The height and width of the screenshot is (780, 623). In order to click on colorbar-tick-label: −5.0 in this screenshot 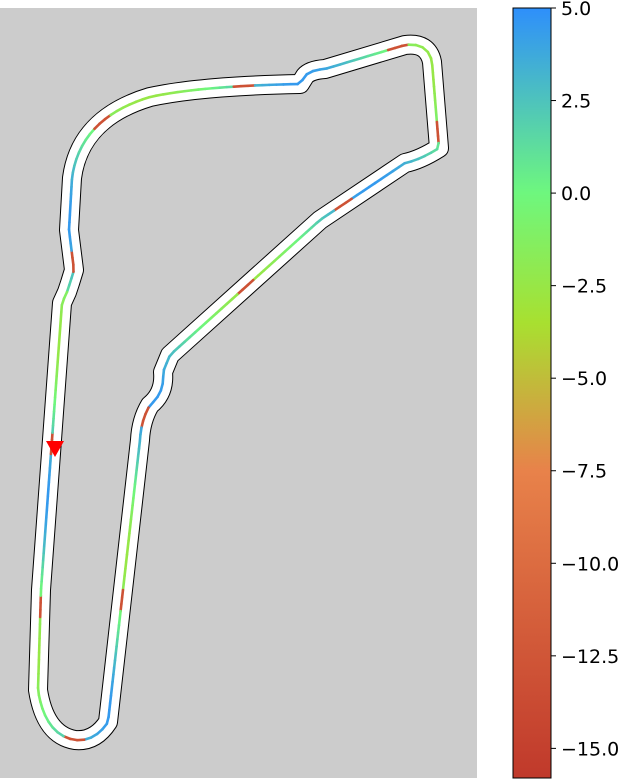, I will do `click(584, 379)`.